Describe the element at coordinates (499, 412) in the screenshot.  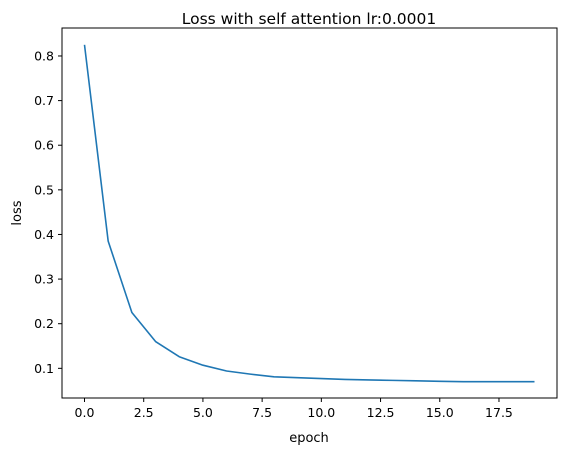
I see `x-tick-label: 17.5` at that location.